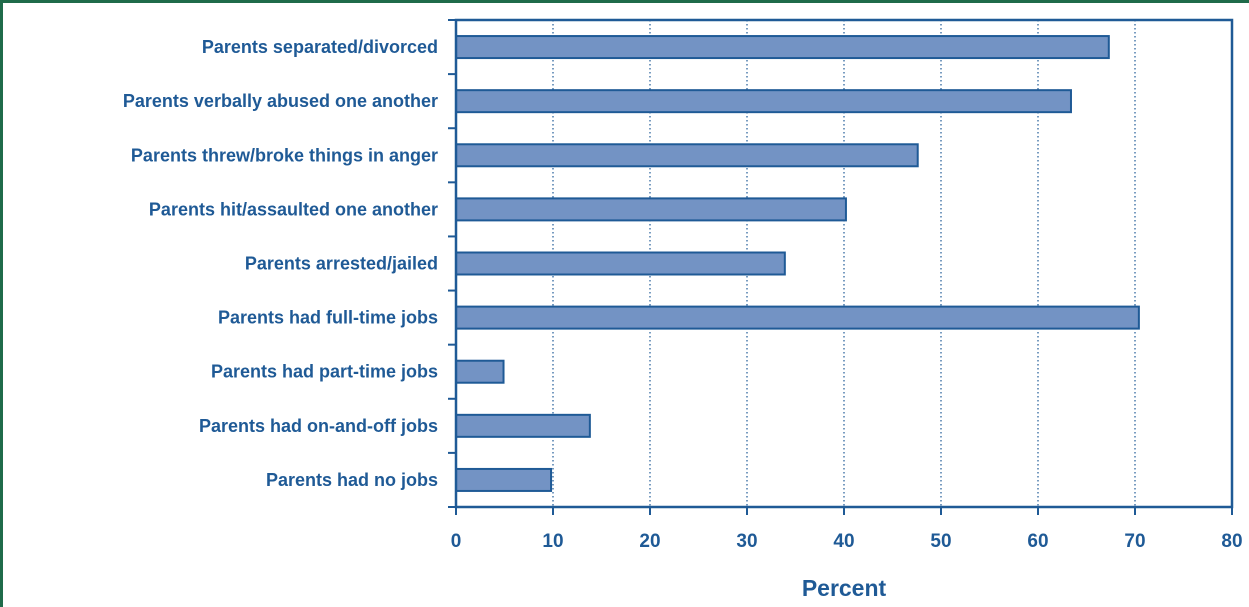 This screenshot has width=1249, height=607. Describe the element at coordinates (284, 155) in the screenshot. I see `category-label: Parents threw/broke things in anger` at that location.